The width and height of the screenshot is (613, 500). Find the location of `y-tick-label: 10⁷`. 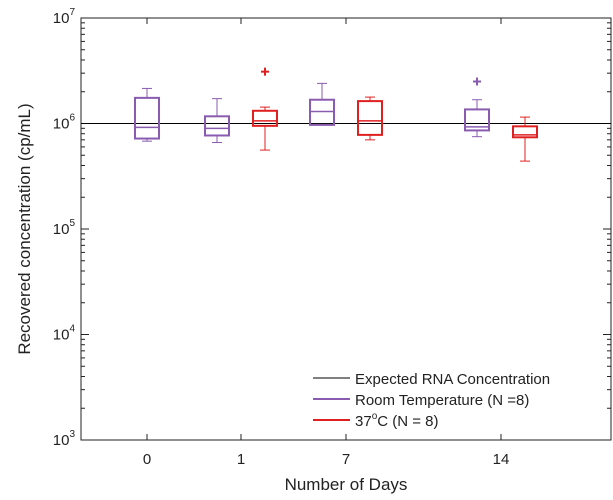

y-tick-label: 10⁷ is located at coordinates (64, 17).